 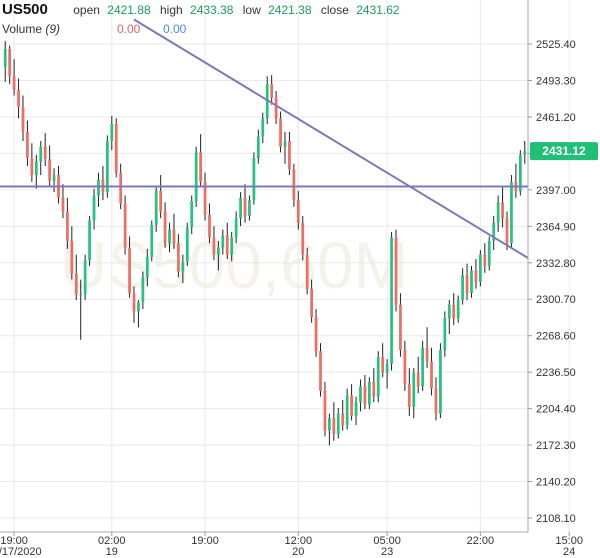 What do you see at coordinates (334, 10) in the screenshot?
I see `close-label: close` at bounding box center [334, 10].